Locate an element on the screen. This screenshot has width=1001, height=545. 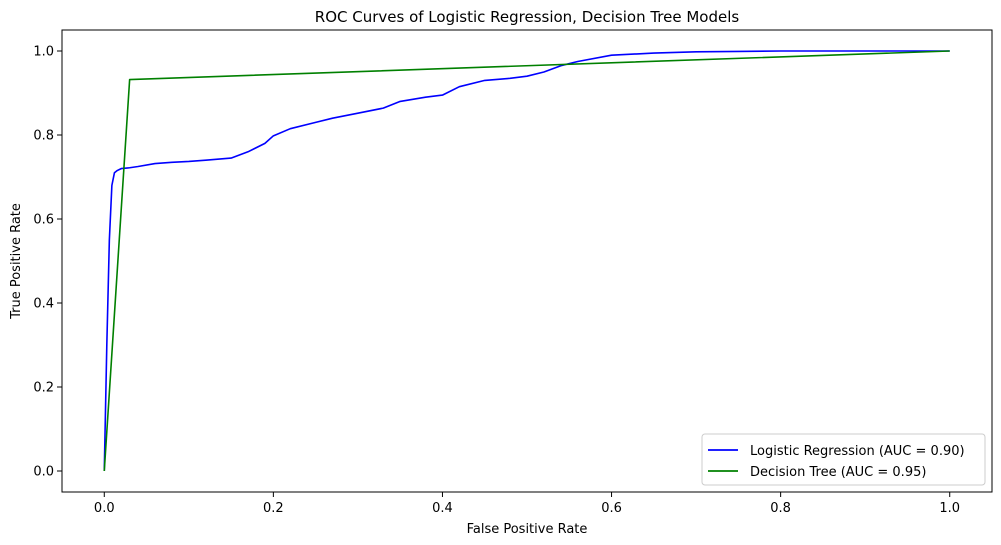
y-axis-label: True Positive Rate is located at coordinates (16, 261).